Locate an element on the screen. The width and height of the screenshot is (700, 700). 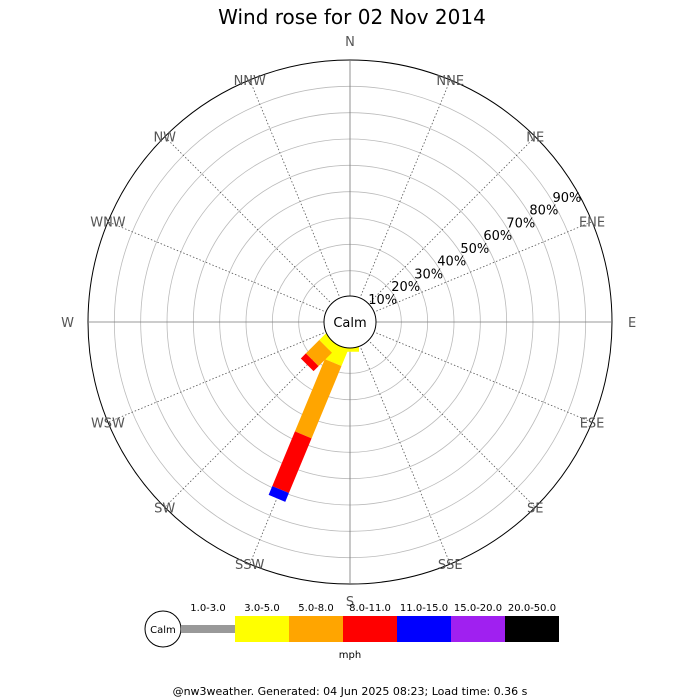
direction-label-S: S is located at coordinates (350, 602).